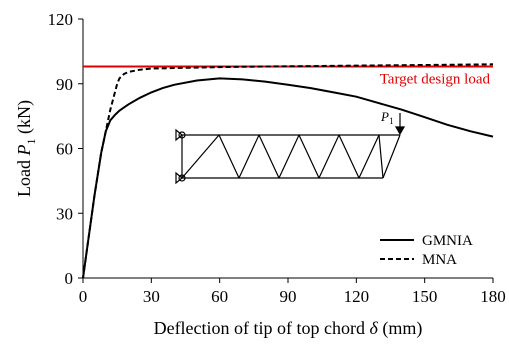  I want to click on legend-label-gmnia: GMNIA, so click(447, 241).